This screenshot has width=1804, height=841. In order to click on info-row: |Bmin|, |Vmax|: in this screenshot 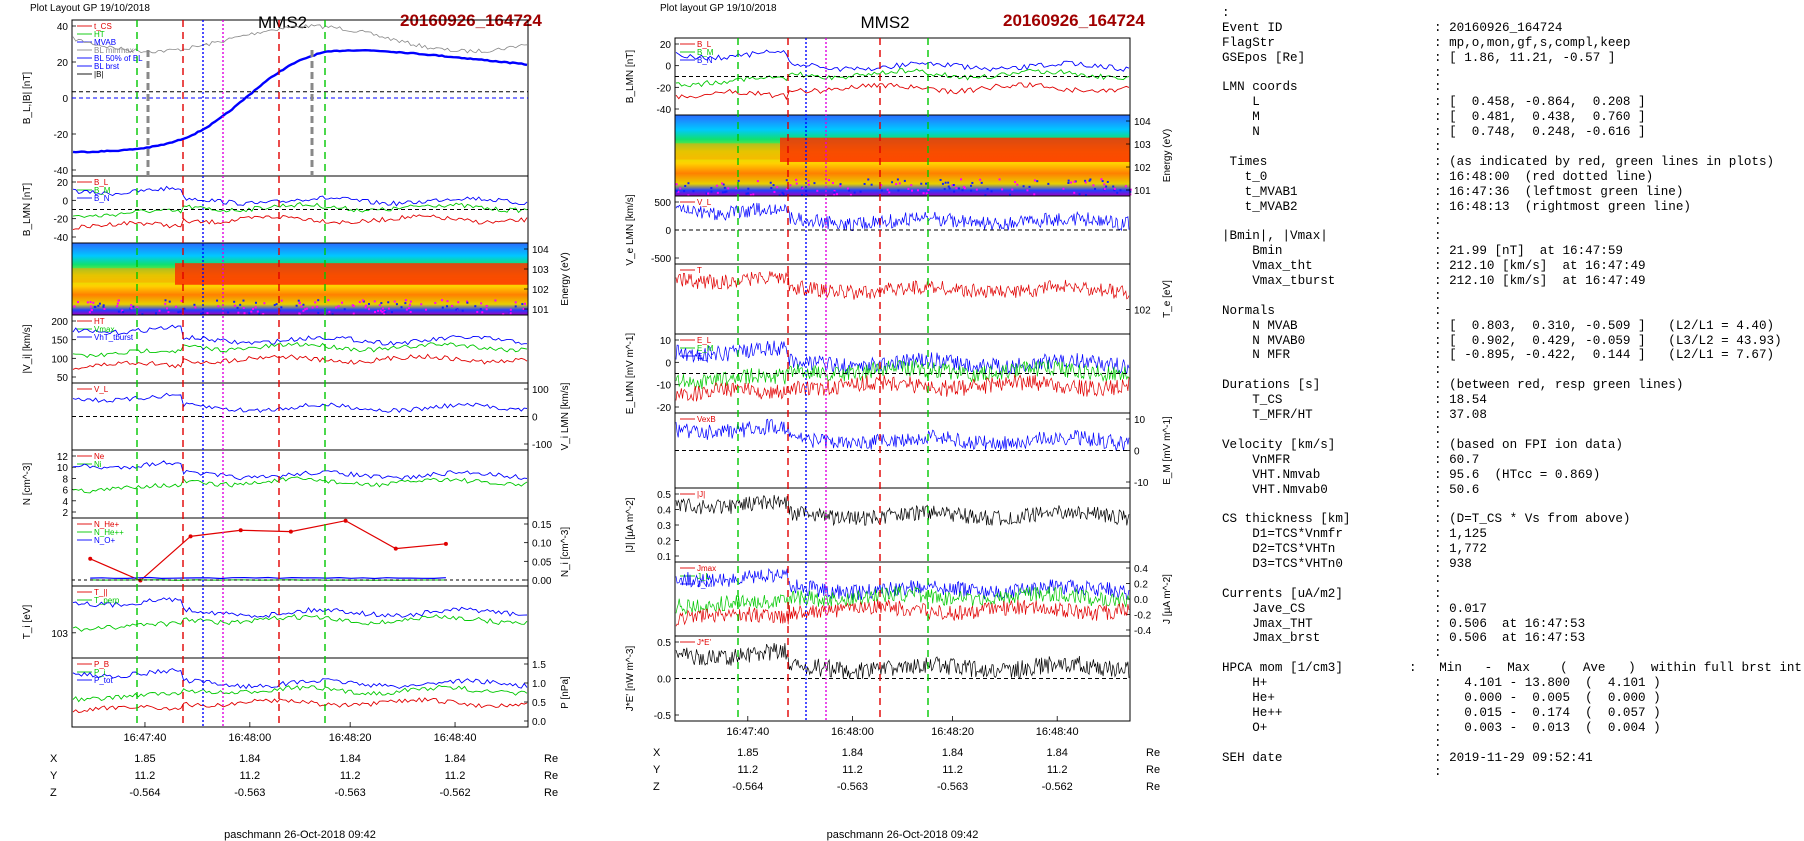, I will do `click(1512, 236)`.